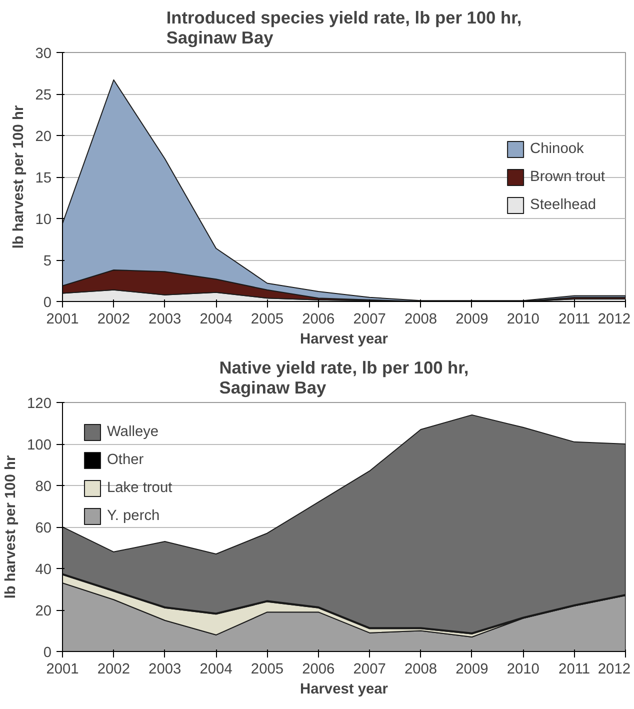  What do you see at coordinates (39, 446) in the screenshot?
I see `y-tick-label: 100` at bounding box center [39, 446].